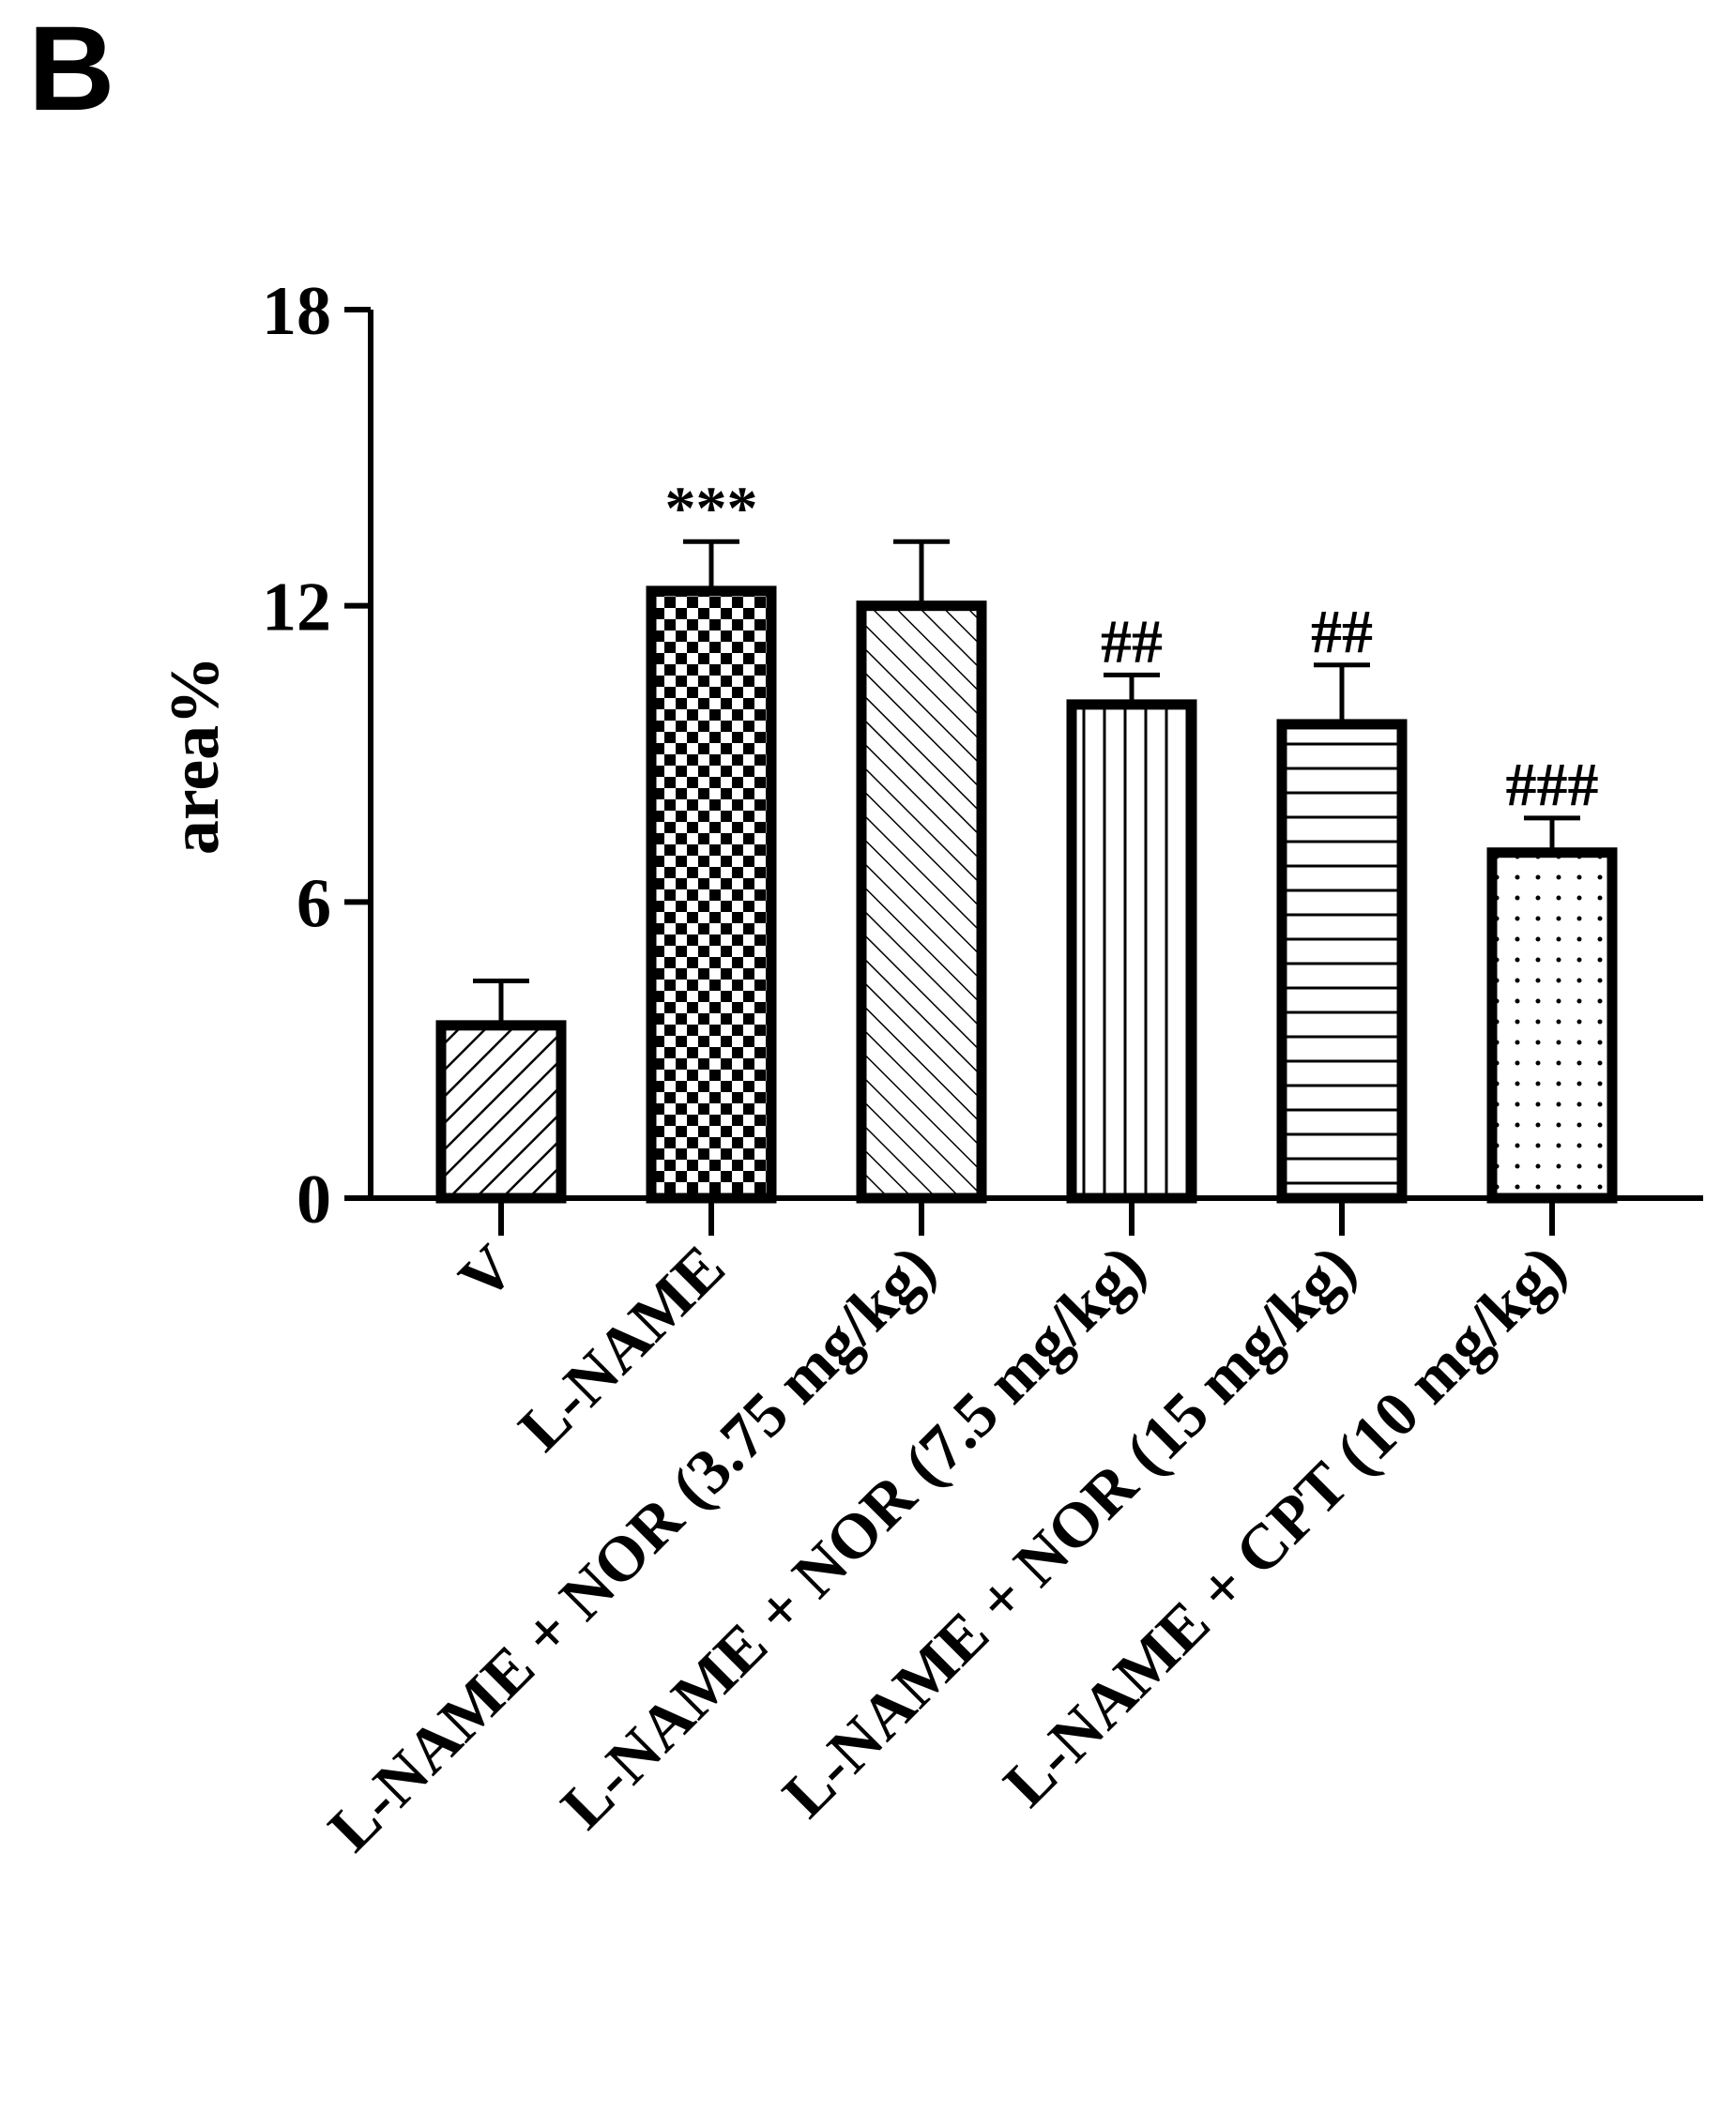 This screenshot has width=1736, height=2127. I want to click on significance-label: ***, so click(711, 508).